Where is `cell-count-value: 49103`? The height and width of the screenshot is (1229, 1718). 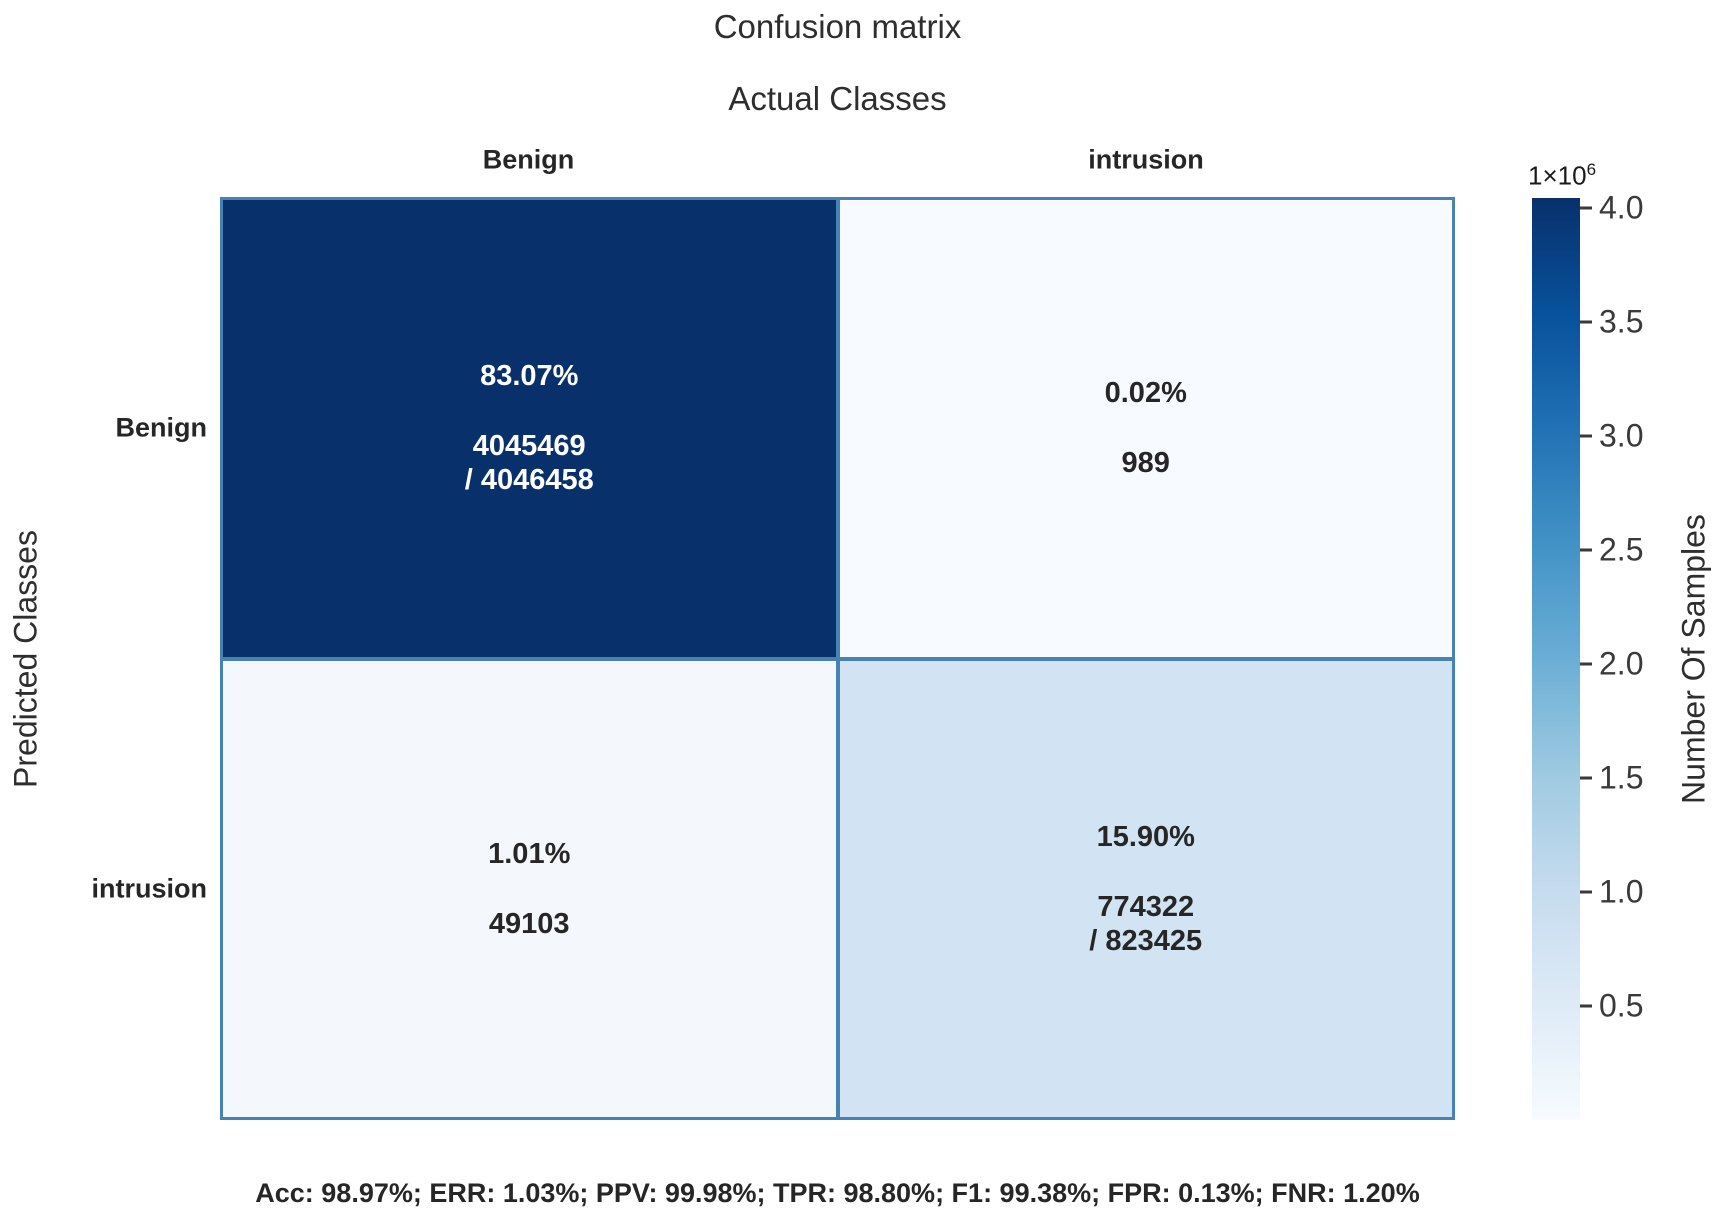 cell-count-value: 49103 is located at coordinates (529, 923).